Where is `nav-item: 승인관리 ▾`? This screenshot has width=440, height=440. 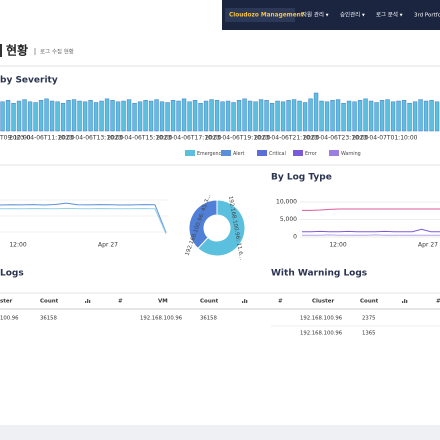
nav-item: 승인관리 ▾ is located at coordinates (352, 15).